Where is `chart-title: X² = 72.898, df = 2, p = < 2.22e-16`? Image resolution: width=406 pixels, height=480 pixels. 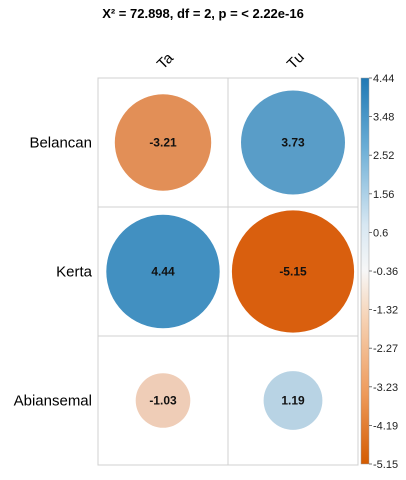
chart-title: X² = 72.898, df = 2, p = < 2.22e-16 is located at coordinates (203, 13).